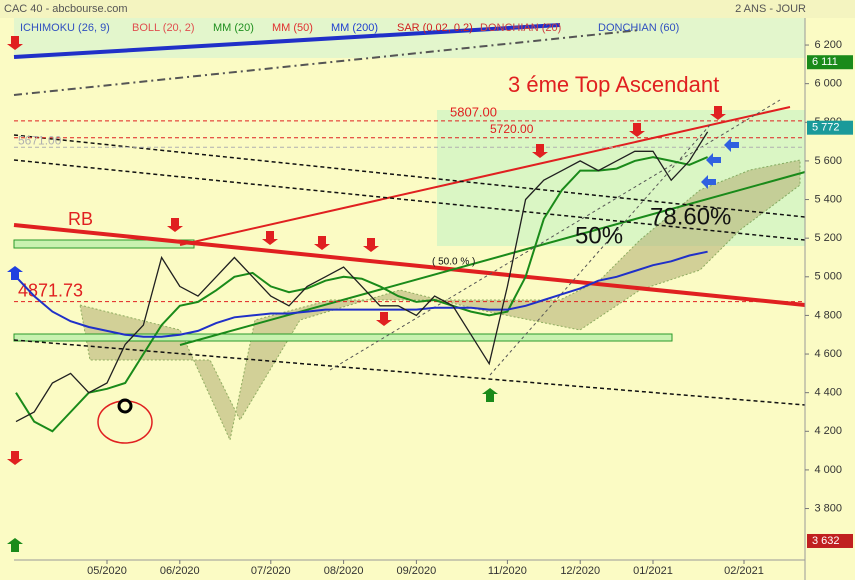 The image size is (855, 580). Describe the element at coordinates (826, 541) in the screenshot. I see `price-badge-label: 3 632` at that location.